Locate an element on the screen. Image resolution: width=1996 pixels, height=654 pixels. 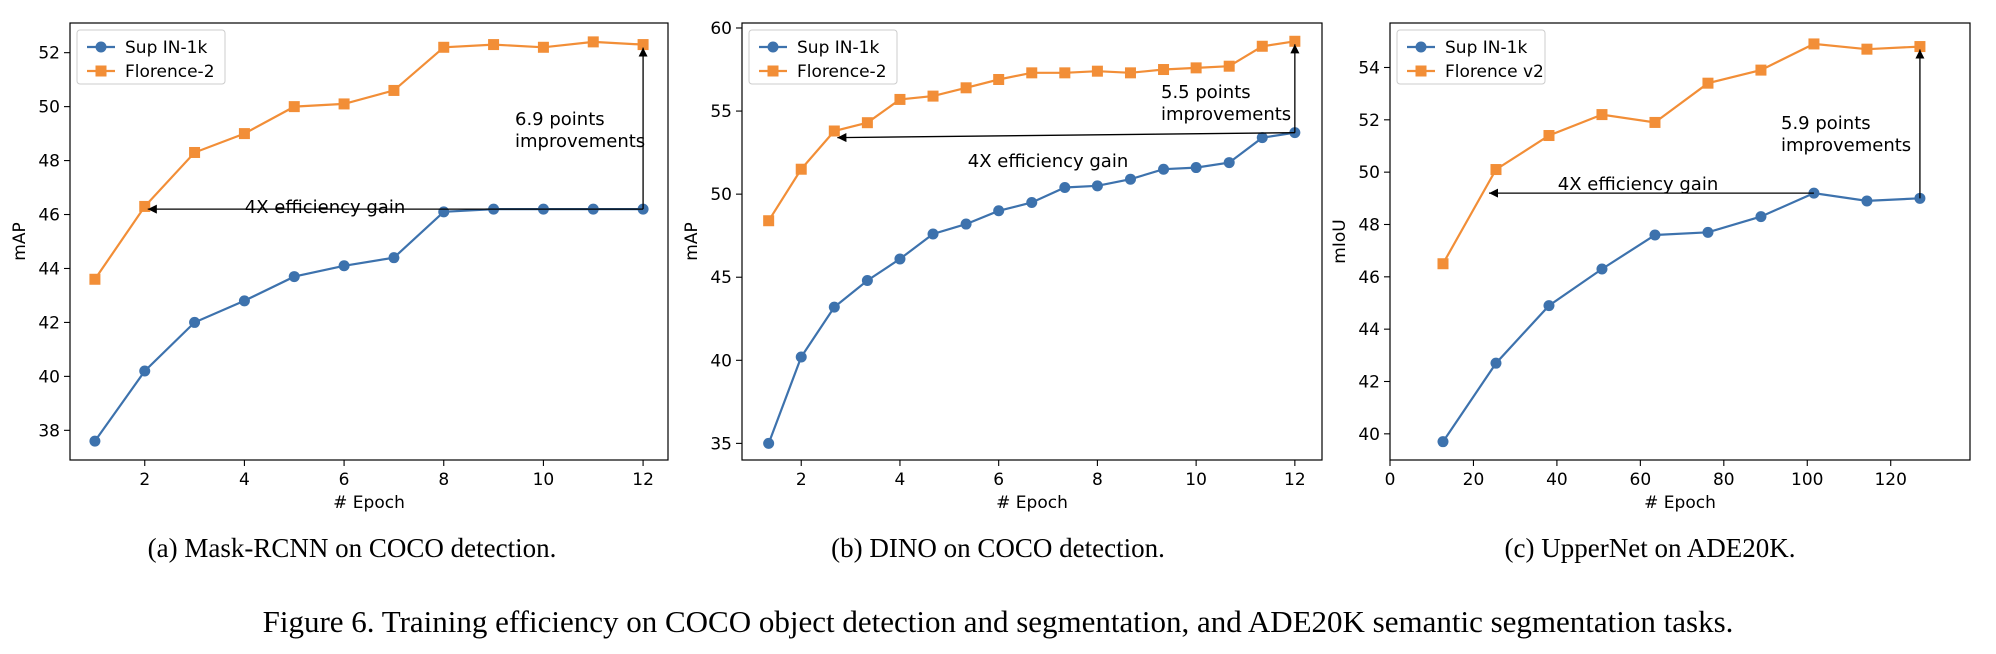
y-tick-label: 48 is located at coordinates (49, 162).